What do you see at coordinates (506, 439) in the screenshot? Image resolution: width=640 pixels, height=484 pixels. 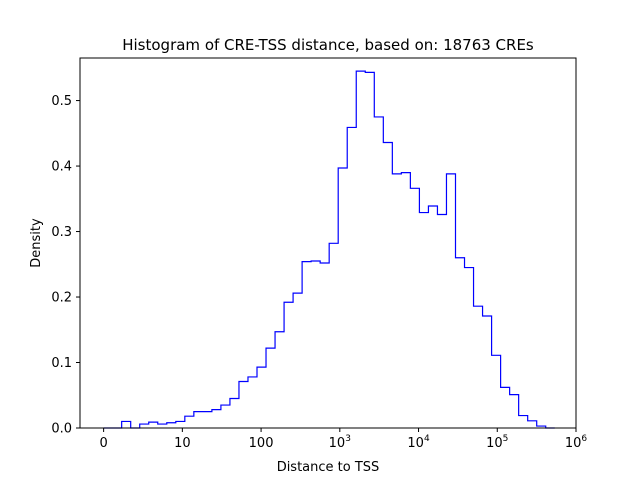 I see `x-tick-exponent: 5` at bounding box center [506, 439].